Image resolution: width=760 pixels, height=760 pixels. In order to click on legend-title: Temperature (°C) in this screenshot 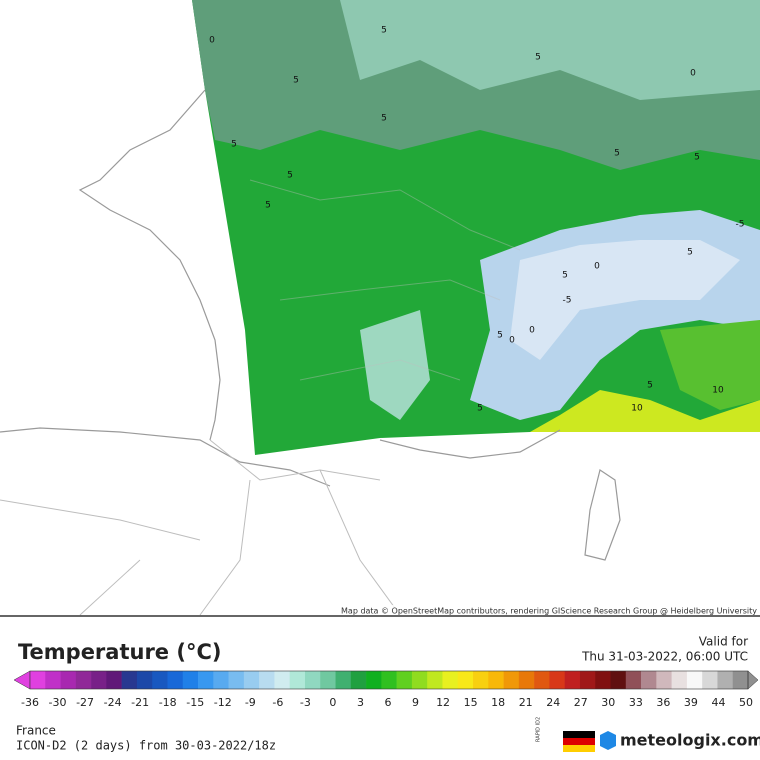, I will do `click(119, 652)`.